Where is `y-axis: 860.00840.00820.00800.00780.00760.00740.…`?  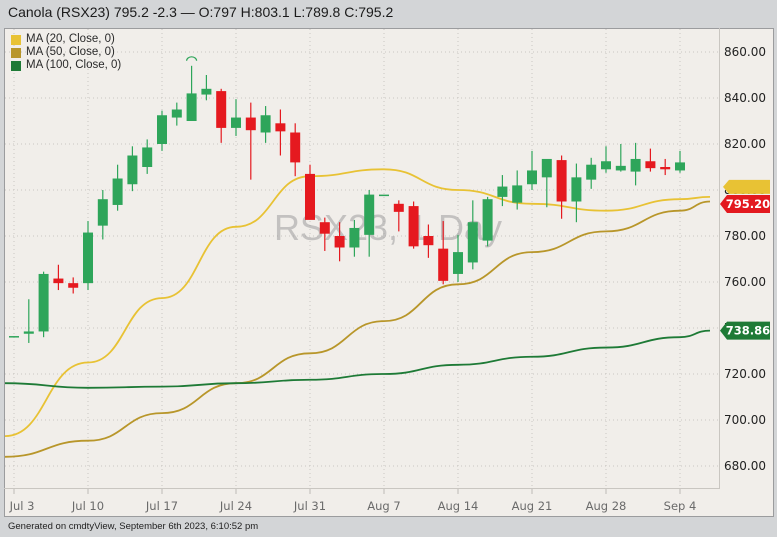
y-axis: 860.00840.00820.00800.00780.00760.00740.… is located at coordinates (745, 259).